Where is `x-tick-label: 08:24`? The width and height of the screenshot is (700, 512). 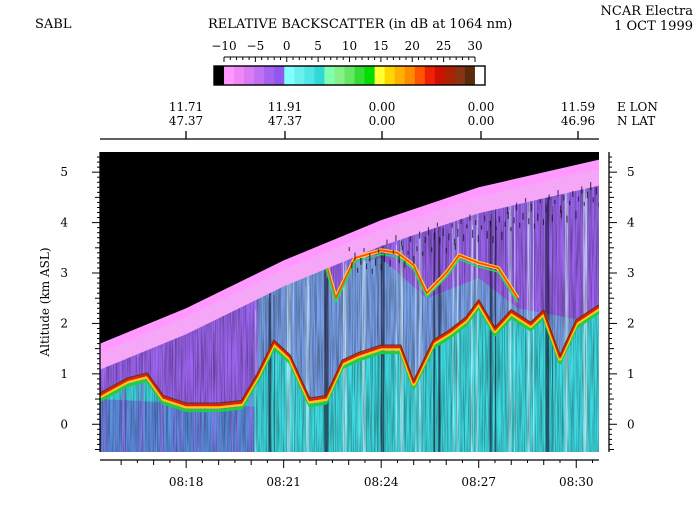
x-tick-label: 08:24 is located at coordinates (381, 482).